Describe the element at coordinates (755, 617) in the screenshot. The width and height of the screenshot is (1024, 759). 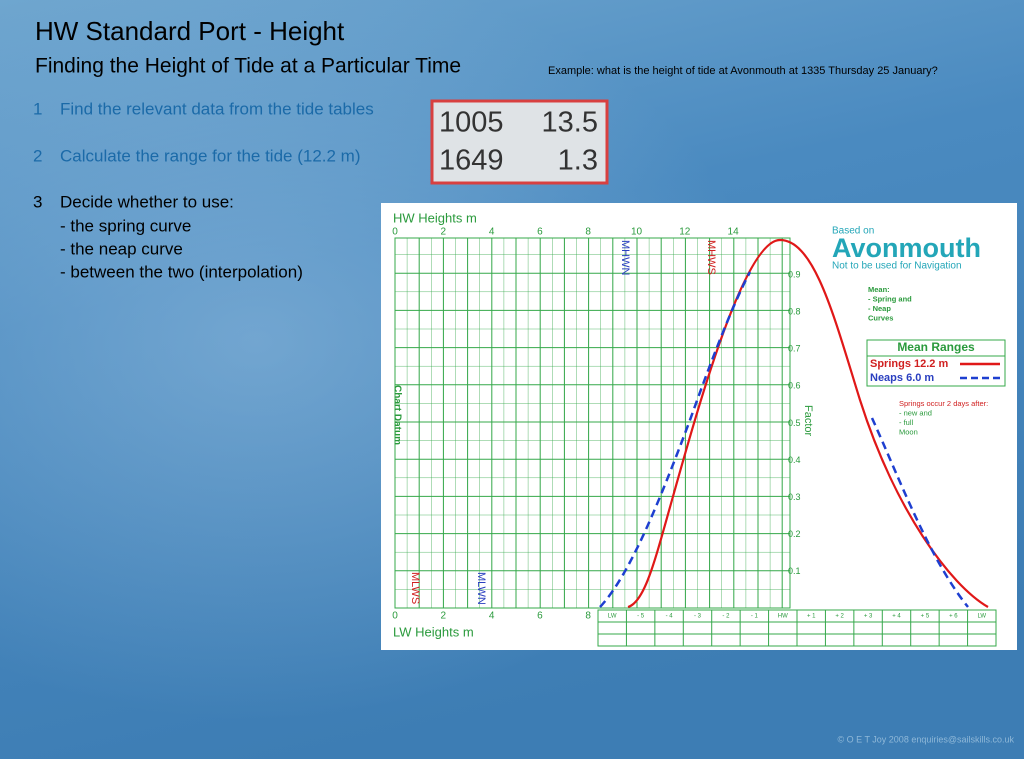
I see `time-tick-label: - 1` at that location.